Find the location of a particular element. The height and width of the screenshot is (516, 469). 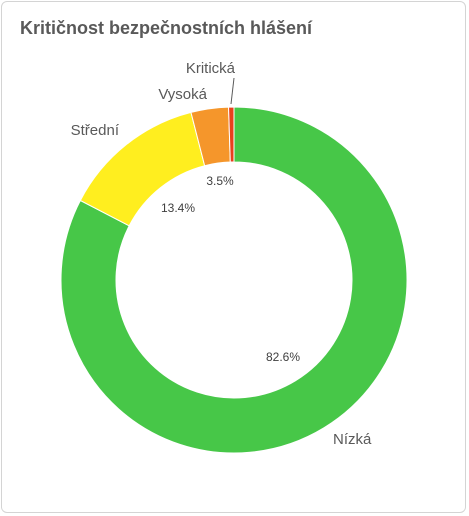

value-label-1: 13.4% is located at coordinates (178, 208).